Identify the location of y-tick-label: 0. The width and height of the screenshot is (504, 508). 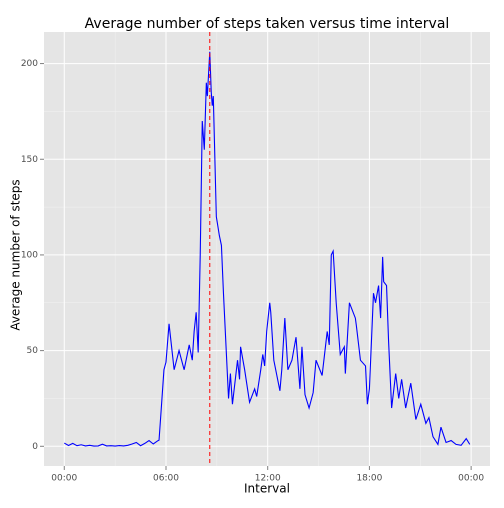
(35, 447).